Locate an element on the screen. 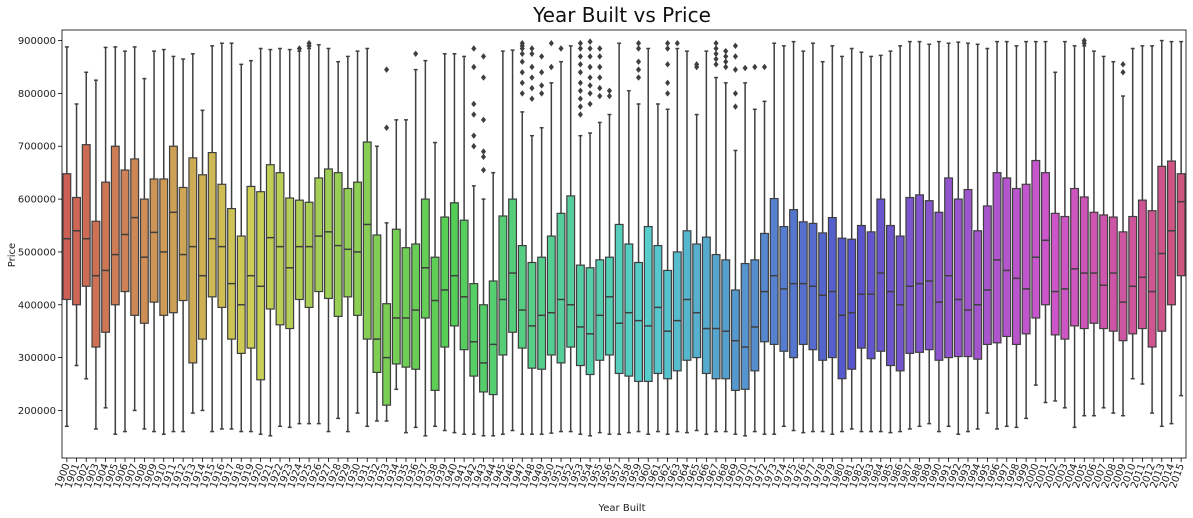 This screenshot has width=1193, height=518. y-tick-label: 700000 is located at coordinates (37, 147).